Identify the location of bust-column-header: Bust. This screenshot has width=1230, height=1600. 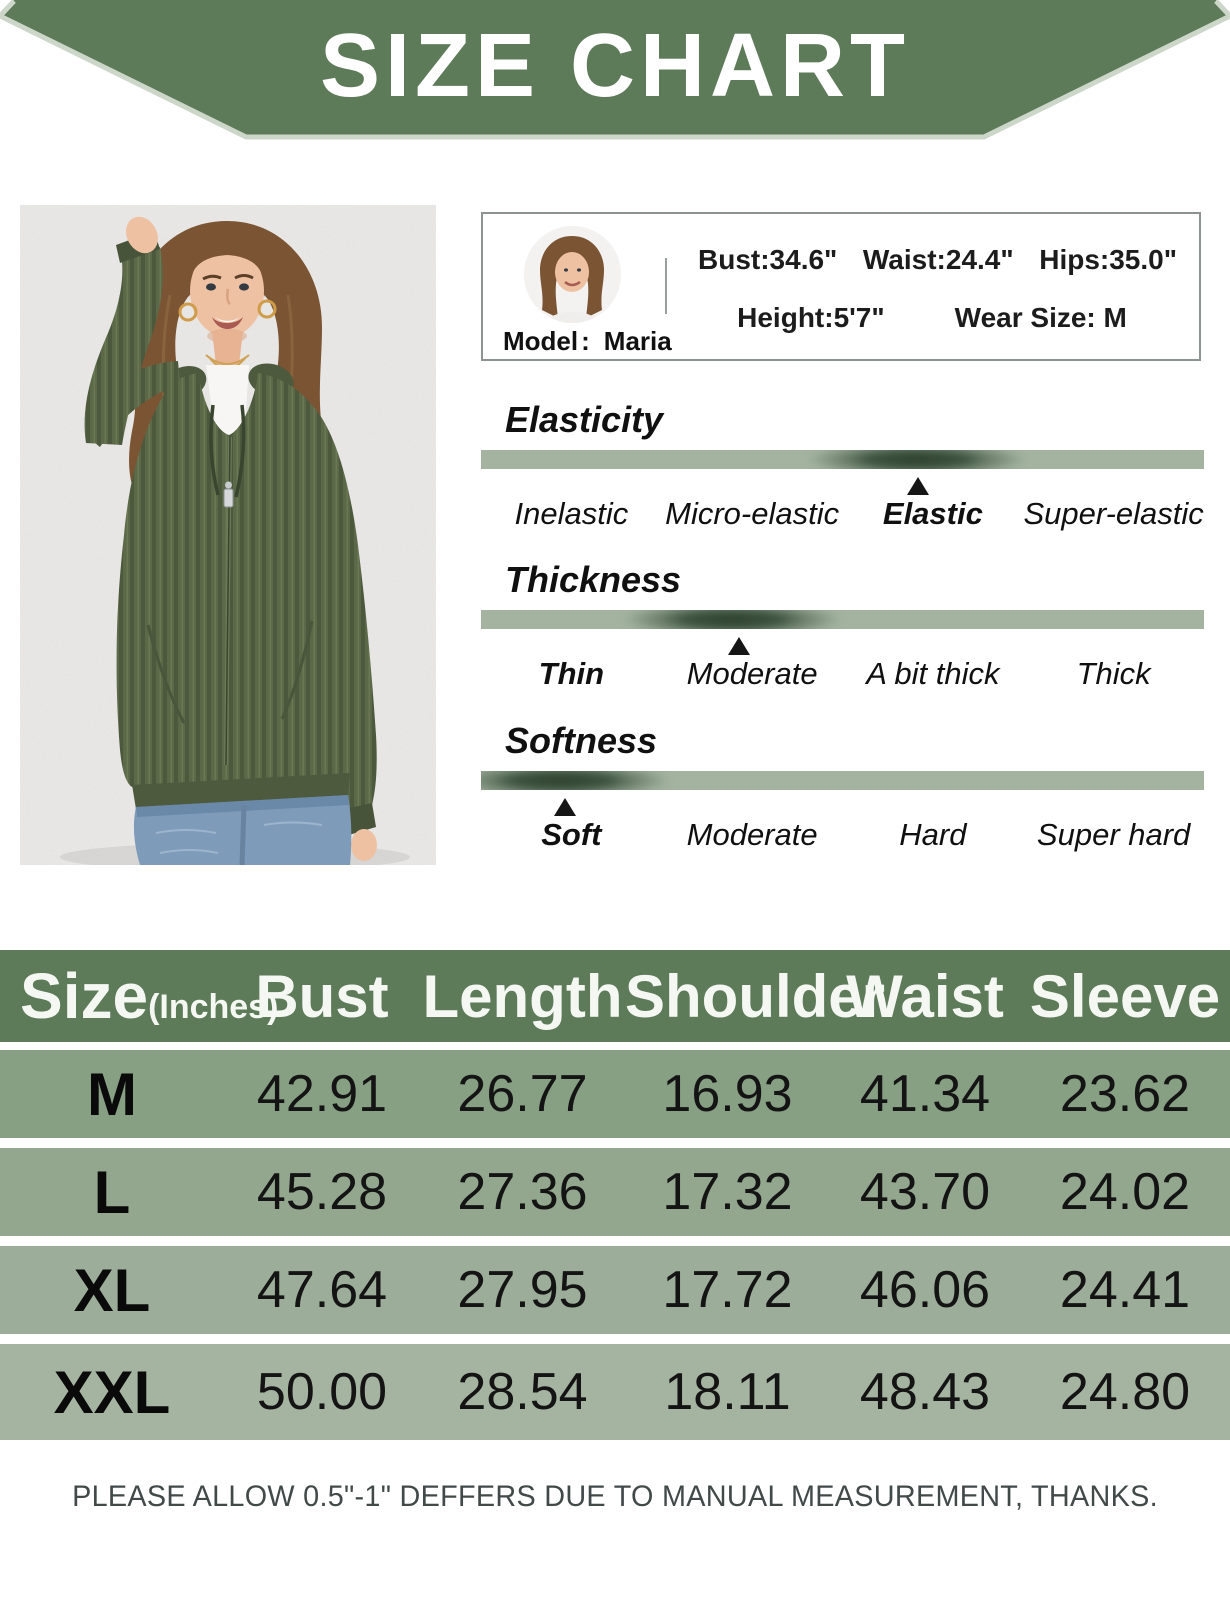
(322, 996).